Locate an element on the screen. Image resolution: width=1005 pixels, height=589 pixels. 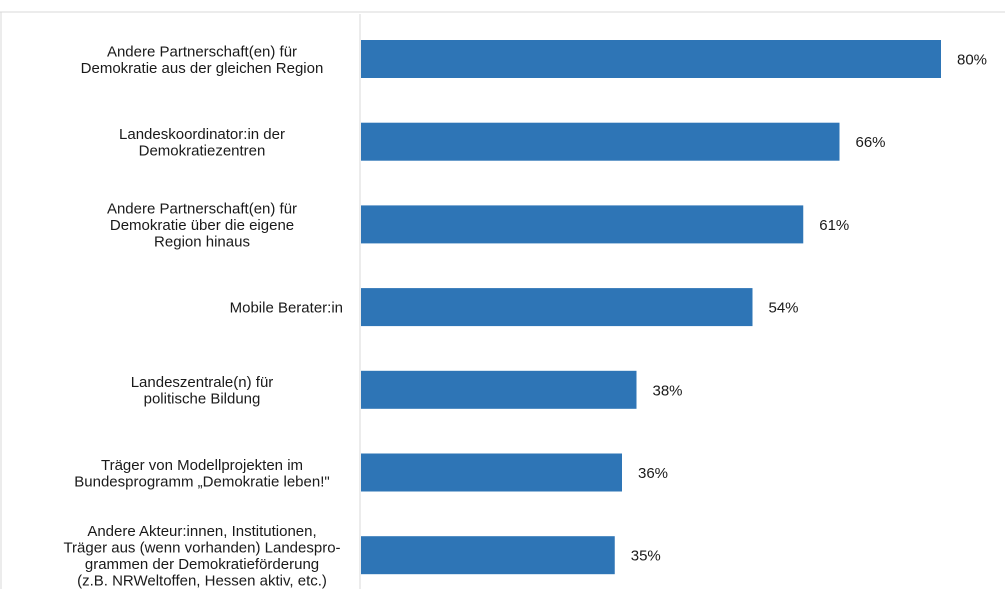
category-label-5-line-1: Landeszentrale(n) für is located at coordinates (202, 382).